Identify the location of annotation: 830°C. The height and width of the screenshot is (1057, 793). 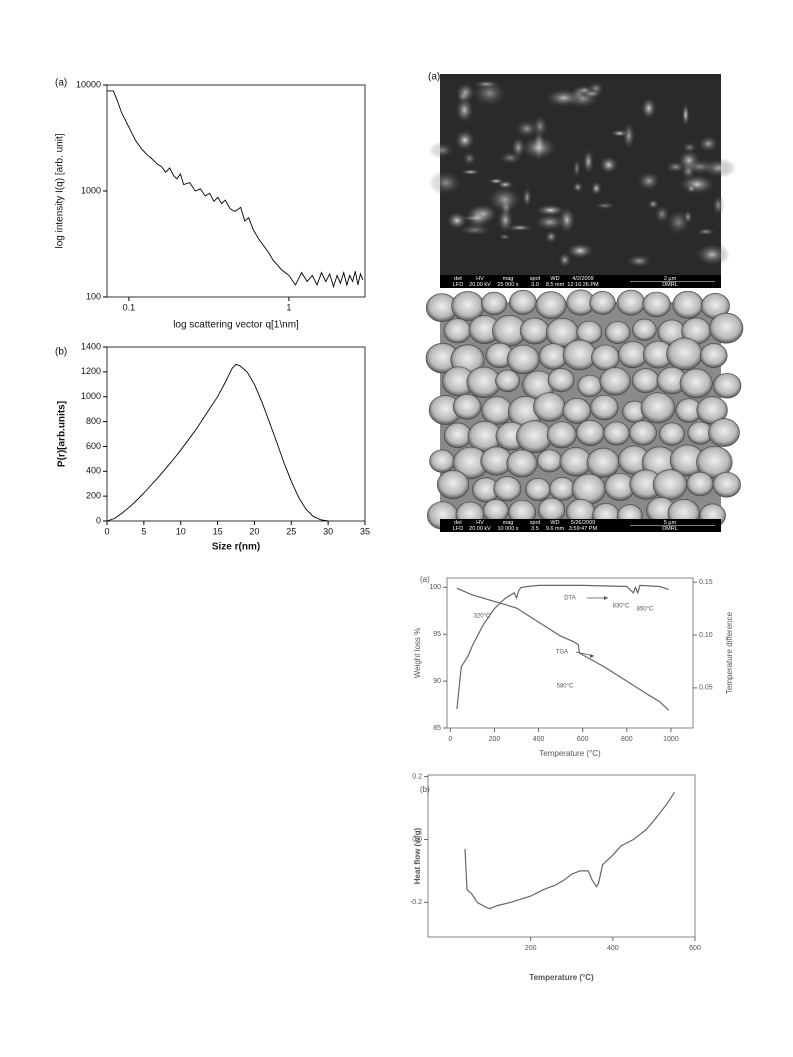
(621, 607).